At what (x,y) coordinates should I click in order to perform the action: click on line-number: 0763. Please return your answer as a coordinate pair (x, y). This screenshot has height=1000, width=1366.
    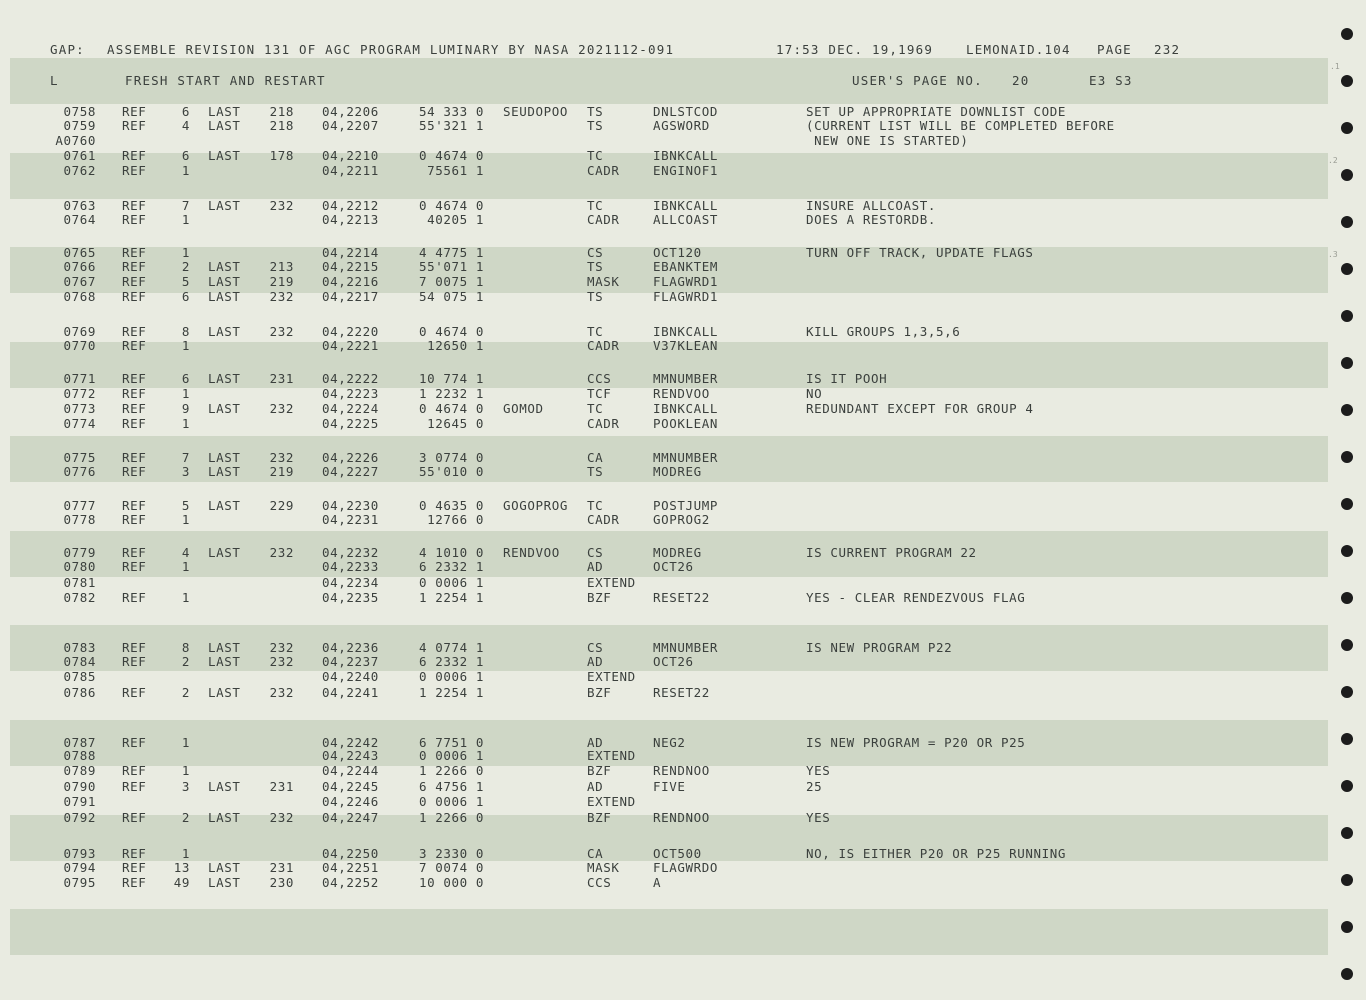
    Looking at the image, I should click on (79, 205).